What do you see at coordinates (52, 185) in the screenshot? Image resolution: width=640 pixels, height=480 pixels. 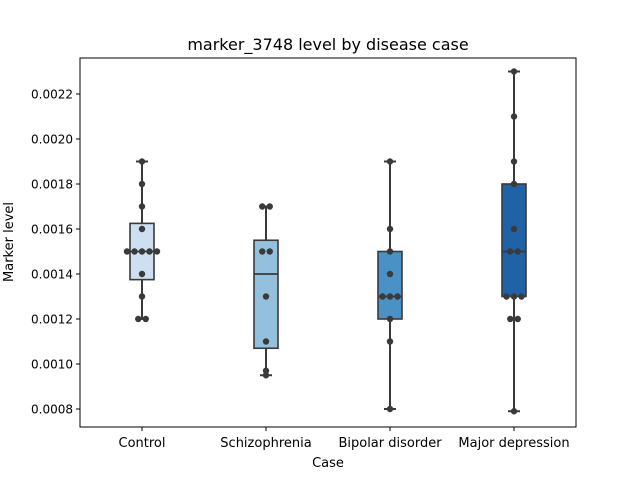 I see `y-tick-label: 0.0018` at bounding box center [52, 185].